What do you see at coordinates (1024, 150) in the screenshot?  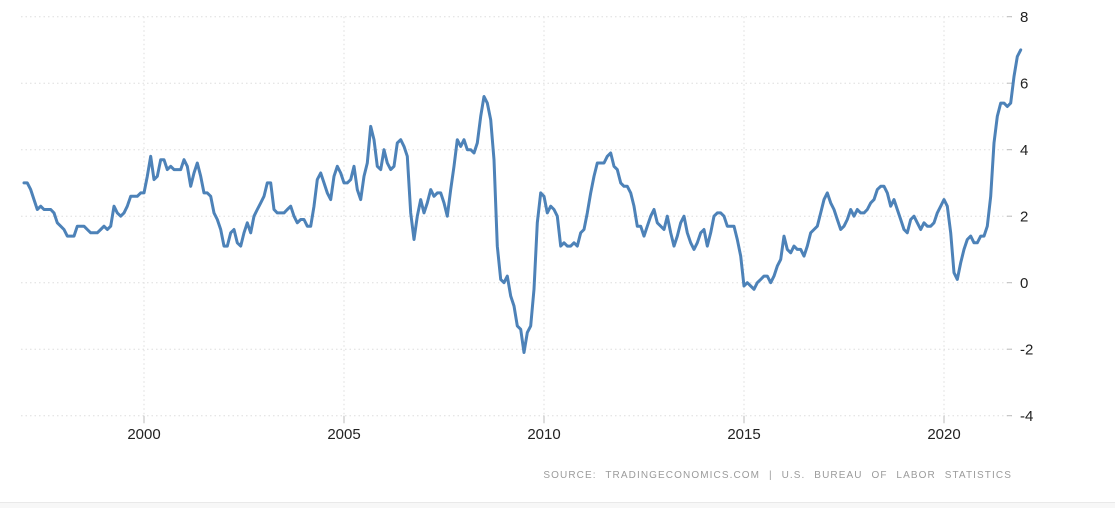 I see `y-axis-label: 4` at bounding box center [1024, 150].